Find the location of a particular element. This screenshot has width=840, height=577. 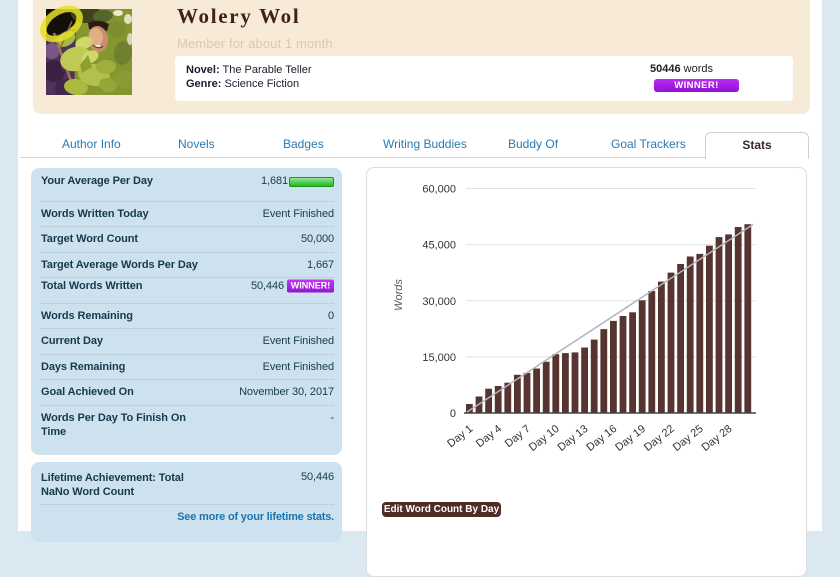

svg-text: Words is located at coordinates (399, 295).